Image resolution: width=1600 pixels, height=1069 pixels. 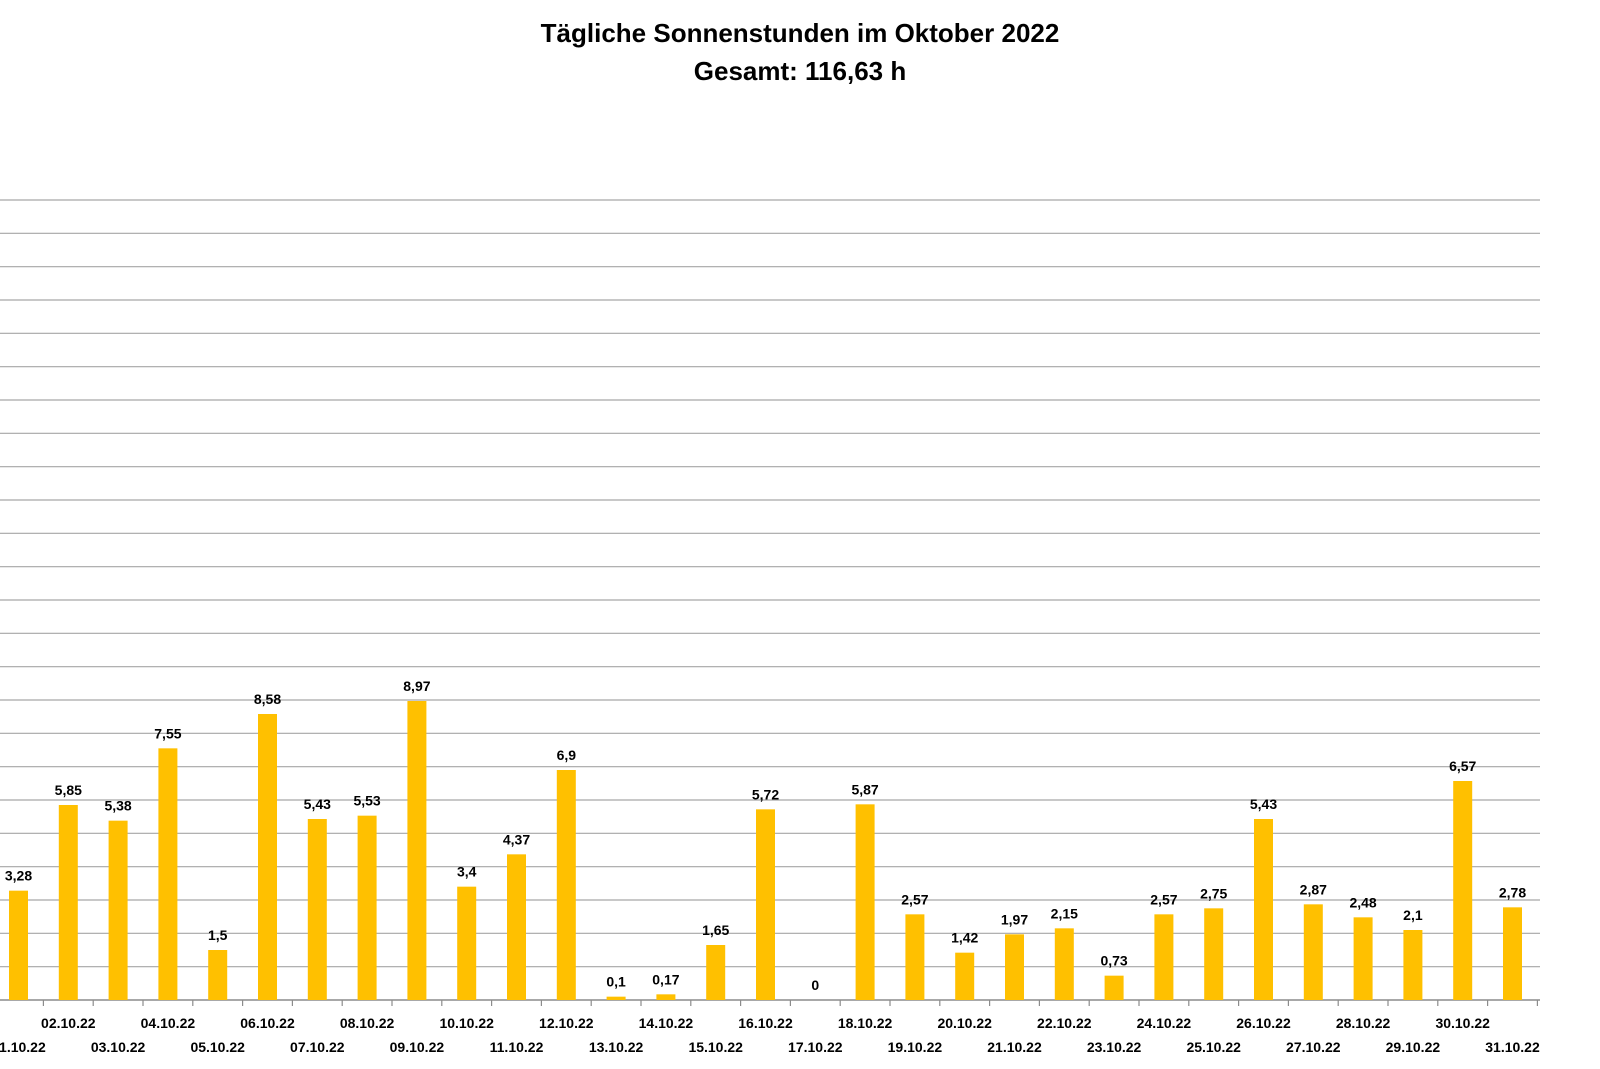 I want to click on data-label: 2,87, so click(x=1313, y=889).